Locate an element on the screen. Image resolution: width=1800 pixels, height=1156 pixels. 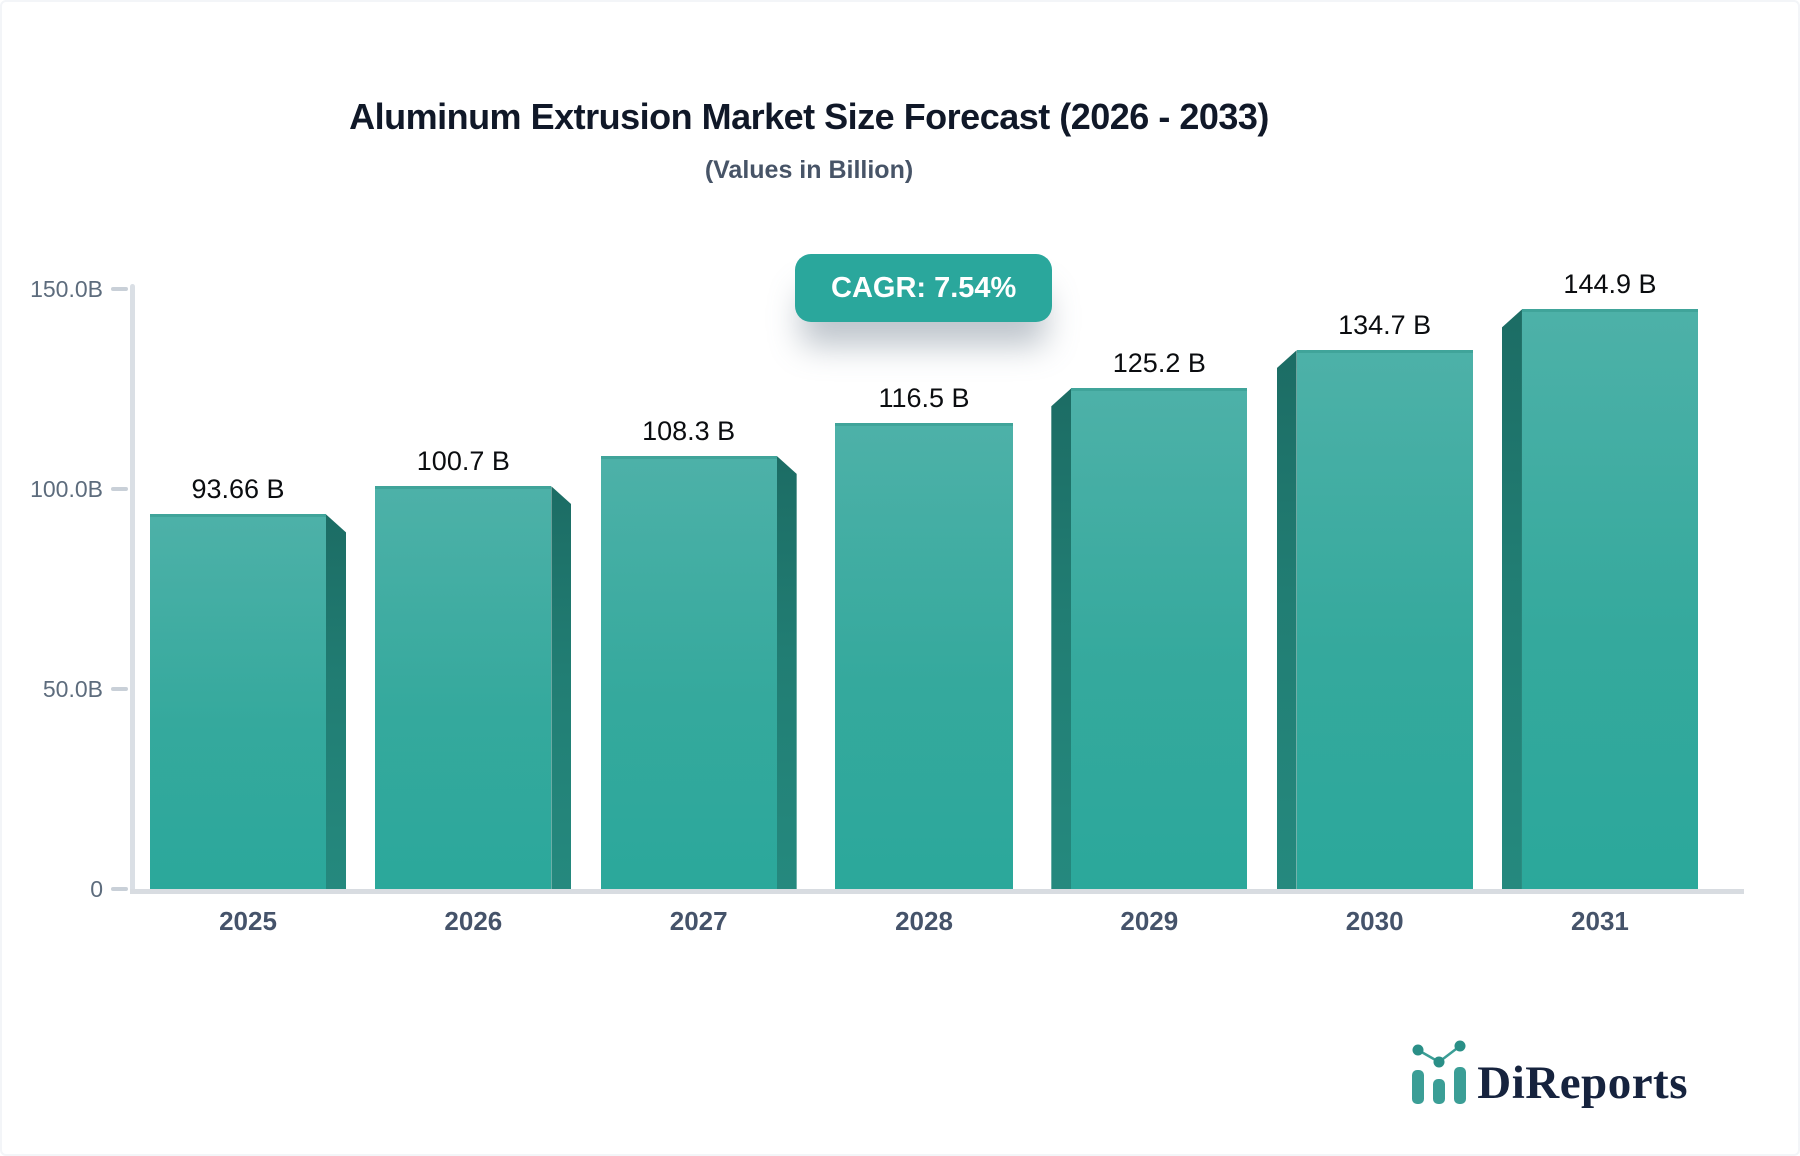
bar-group-2028: 116.5 B 2028 is located at coordinates (924, 612).